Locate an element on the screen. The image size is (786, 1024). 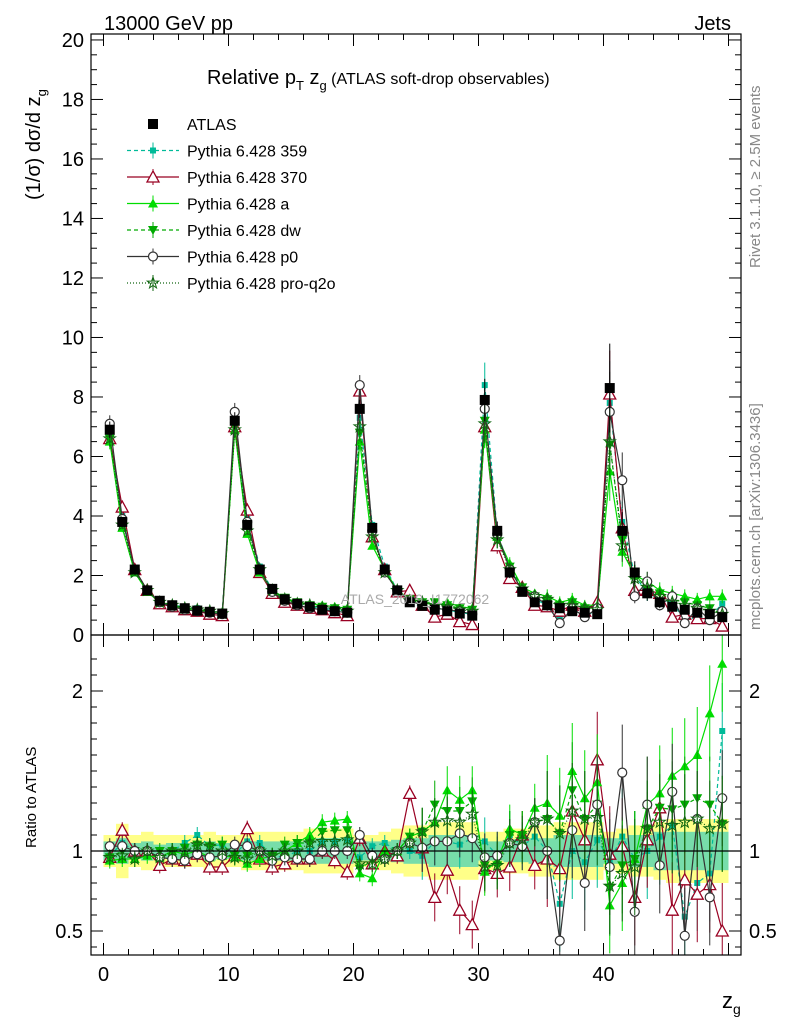
title-sub-t: T is located at coordinates (300, 85).